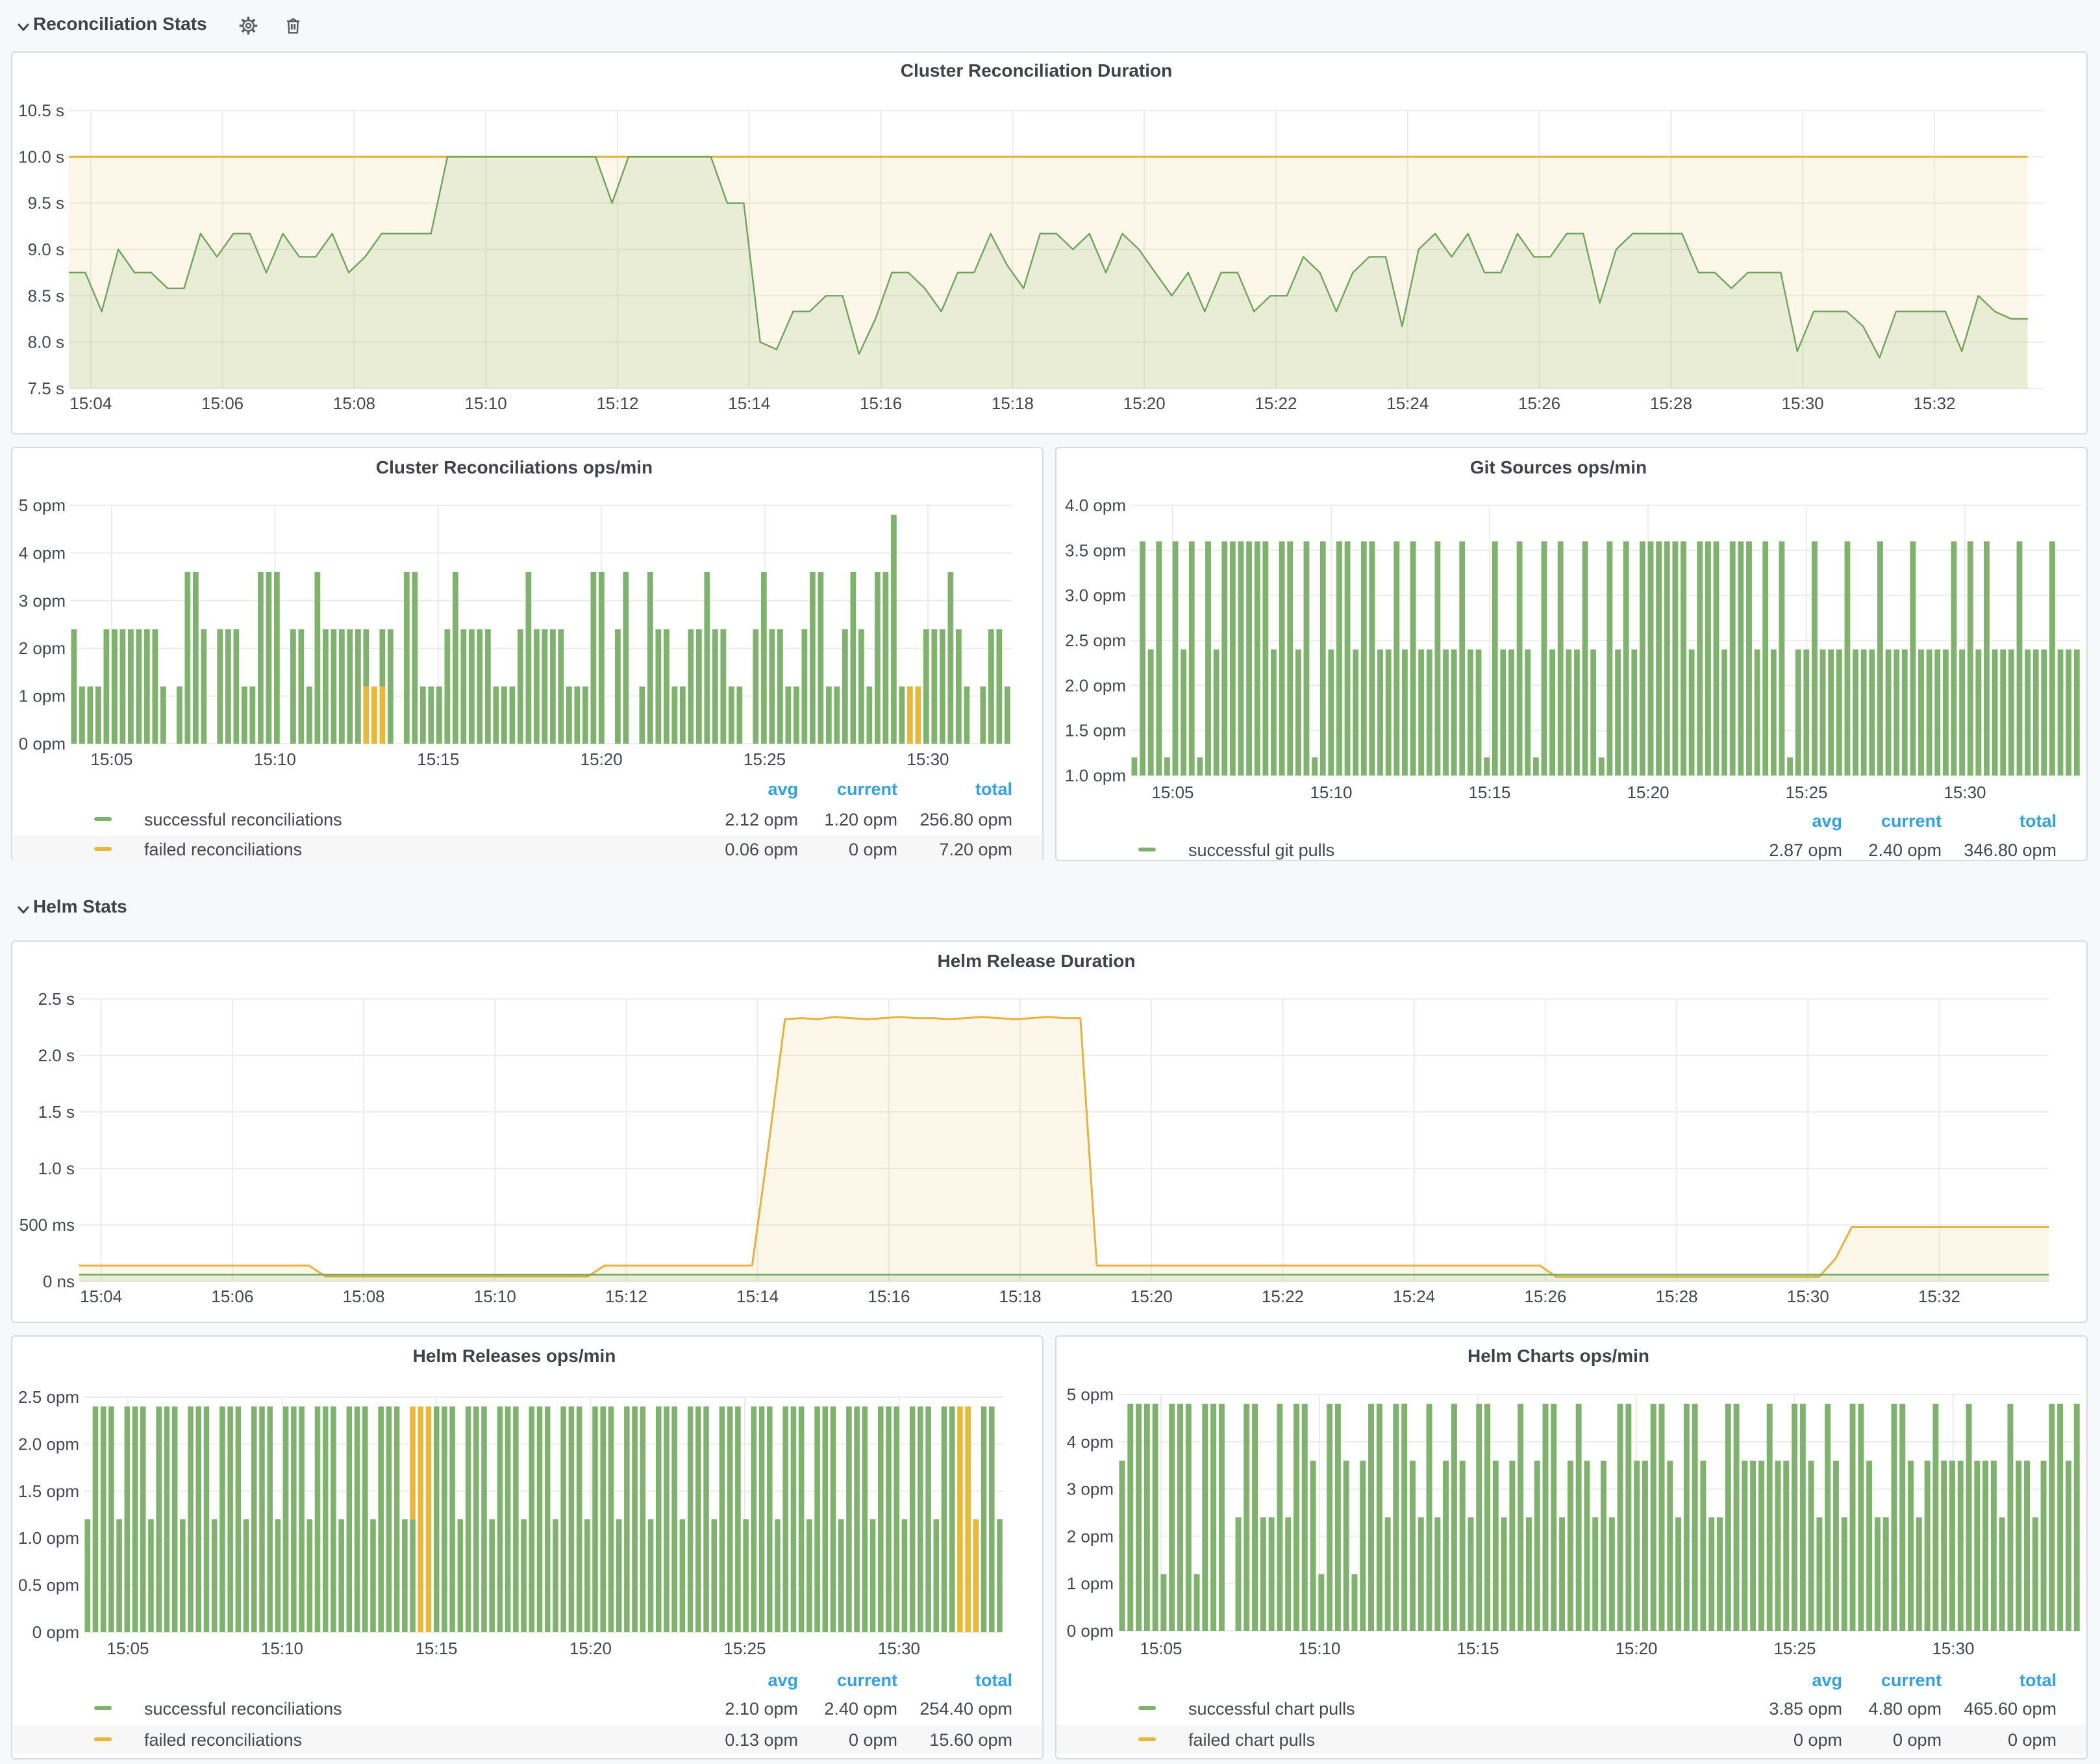 Image resolution: width=2100 pixels, height=1764 pixels. Describe the element at coordinates (46, 250) in the screenshot. I see `svg-text: 9.0 s` at that location.